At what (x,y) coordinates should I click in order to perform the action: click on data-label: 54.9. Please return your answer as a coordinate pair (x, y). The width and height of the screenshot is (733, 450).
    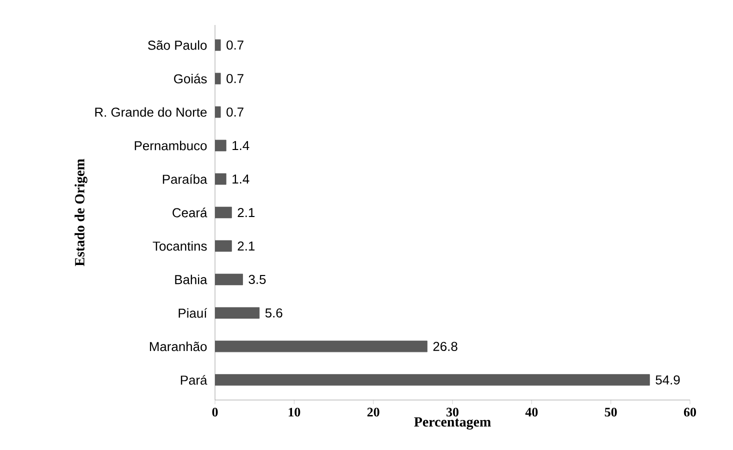
    Looking at the image, I should click on (668, 379).